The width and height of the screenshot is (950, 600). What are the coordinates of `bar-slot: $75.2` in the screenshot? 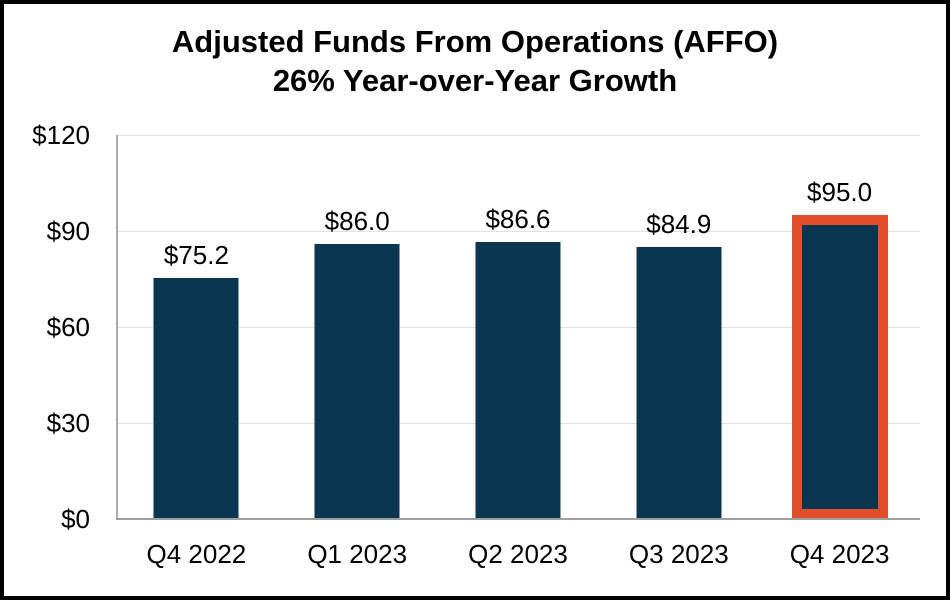 It's located at (196, 327).